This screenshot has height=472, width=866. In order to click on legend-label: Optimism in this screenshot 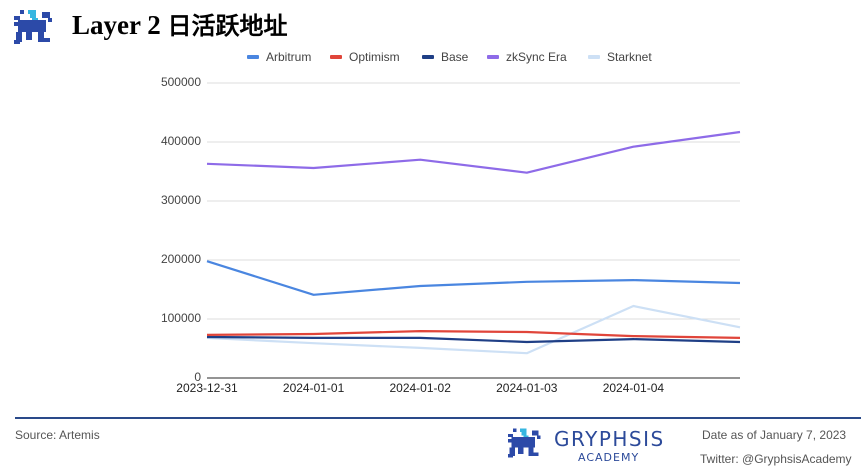, I will do `click(374, 57)`.